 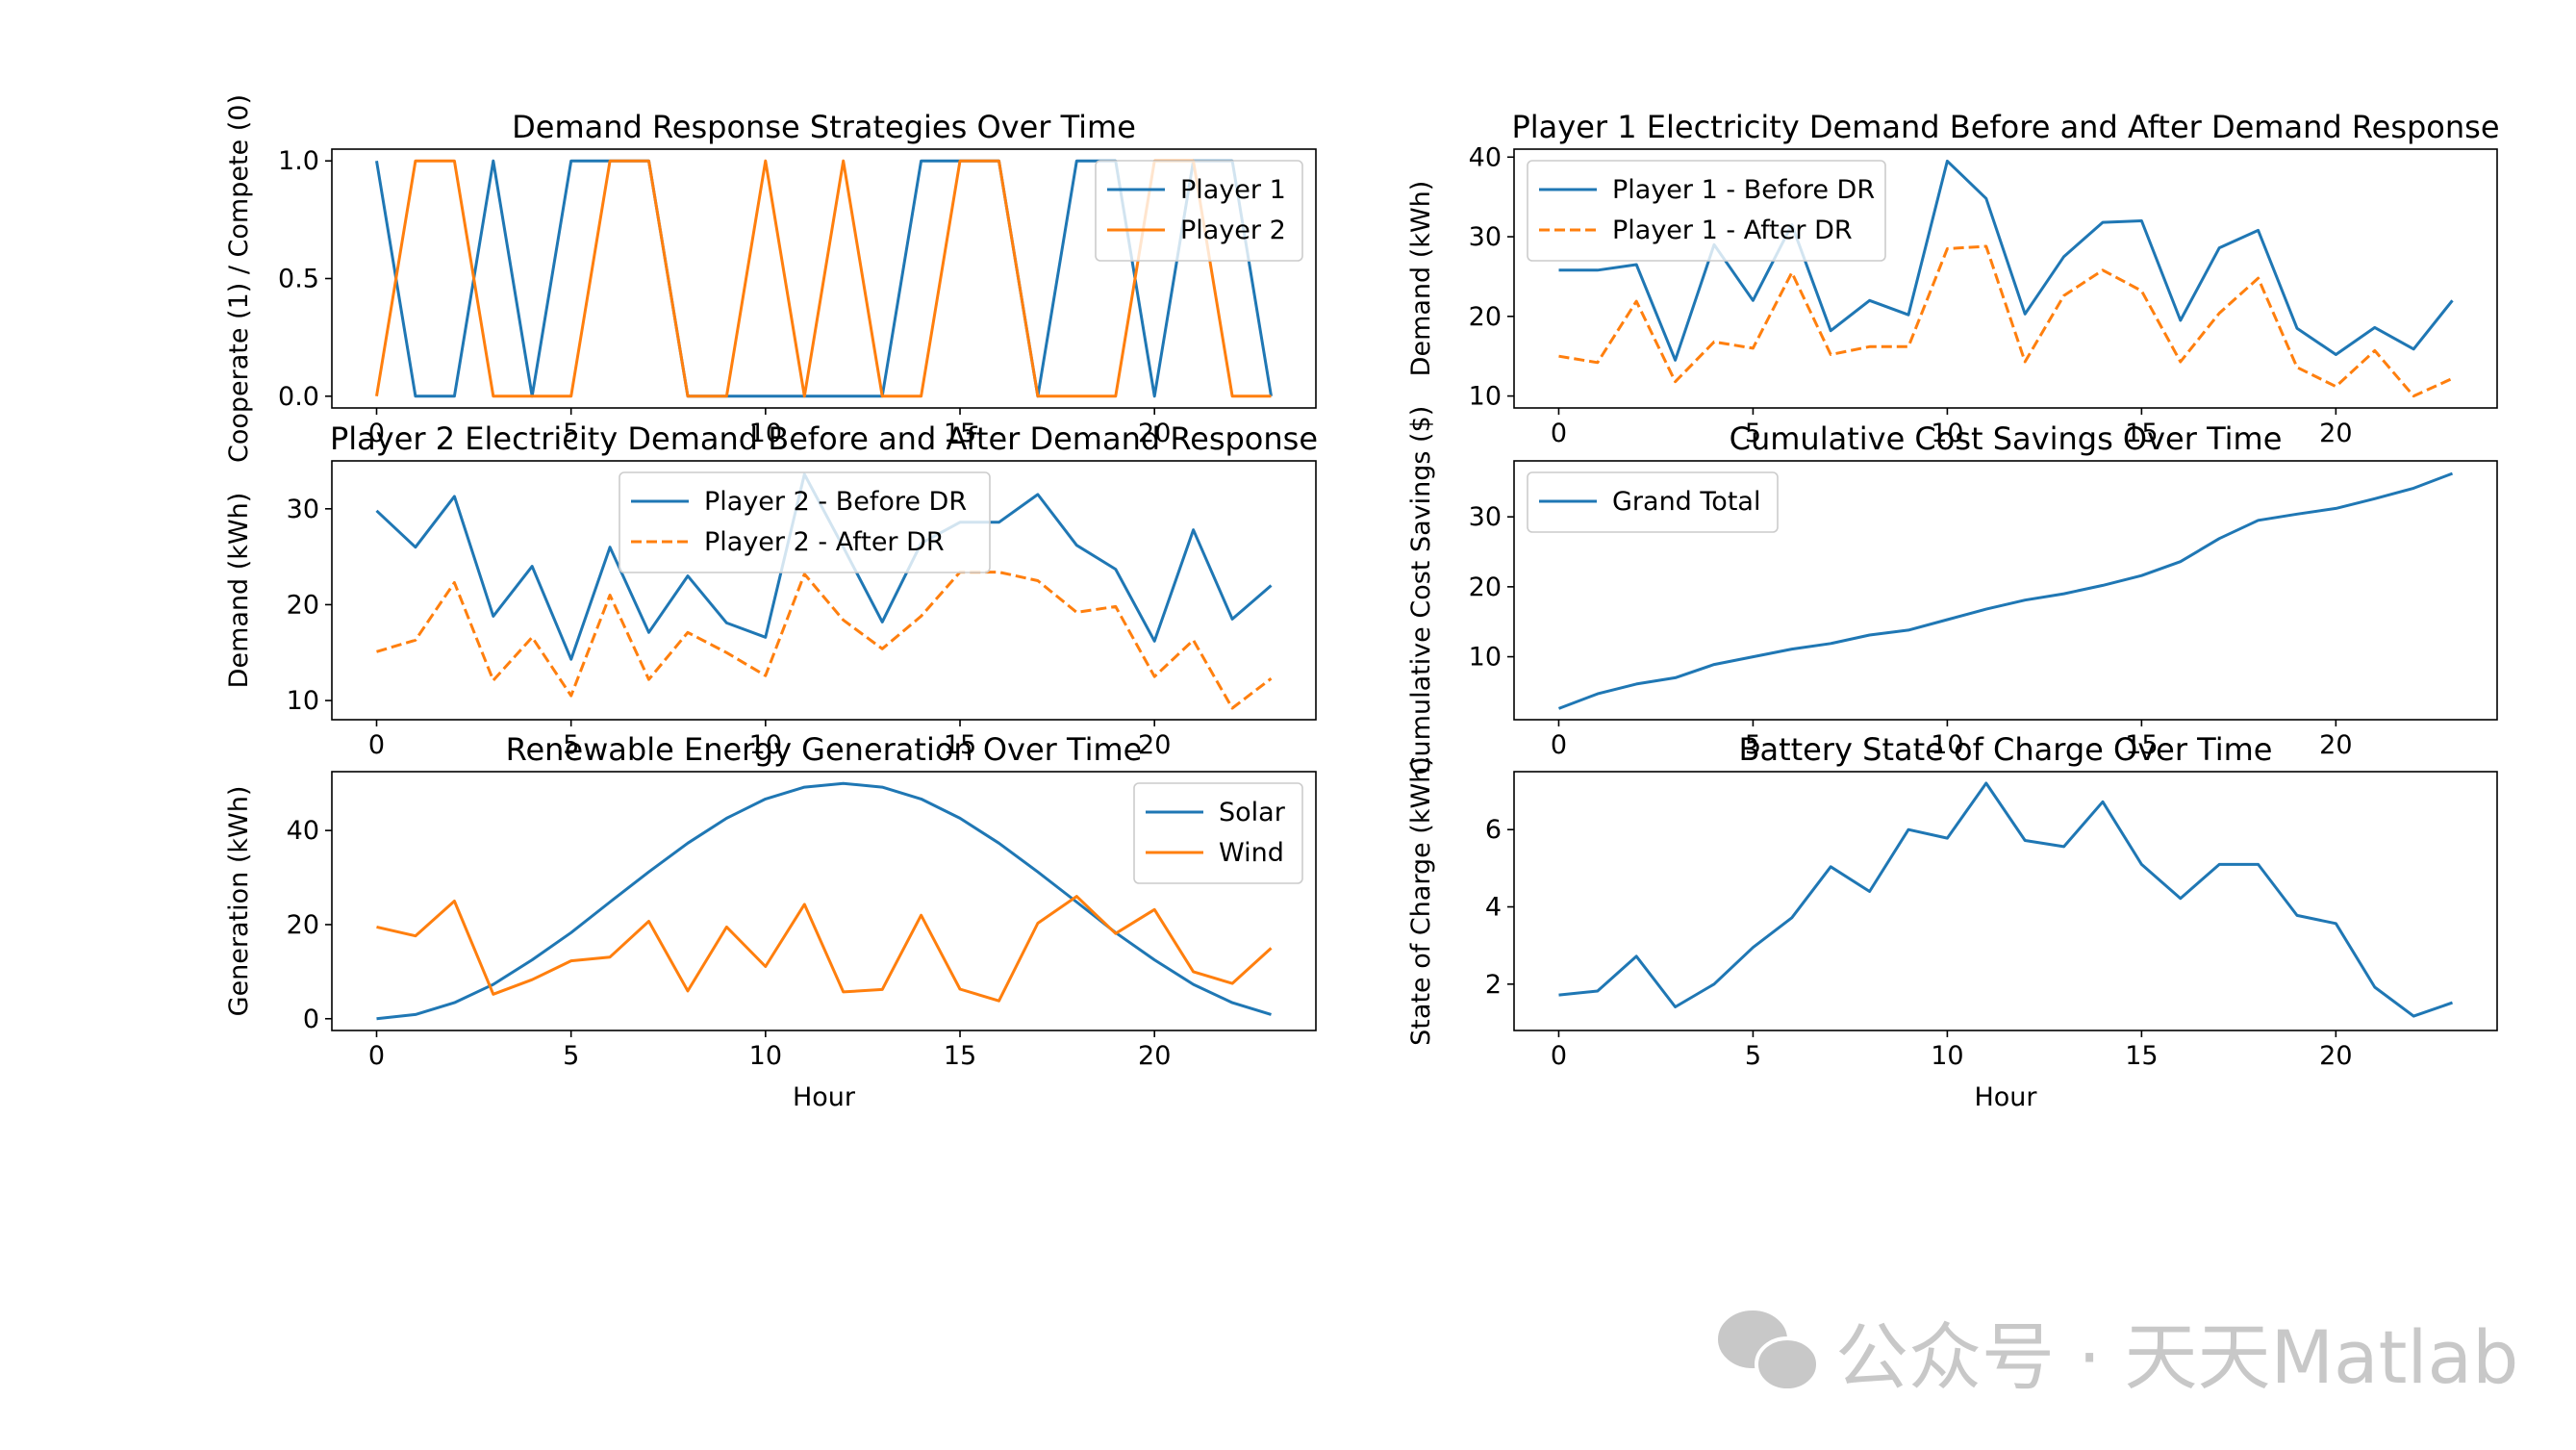 I want to click on y-axis-label: Generation (kWh), so click(x=239, y=901).